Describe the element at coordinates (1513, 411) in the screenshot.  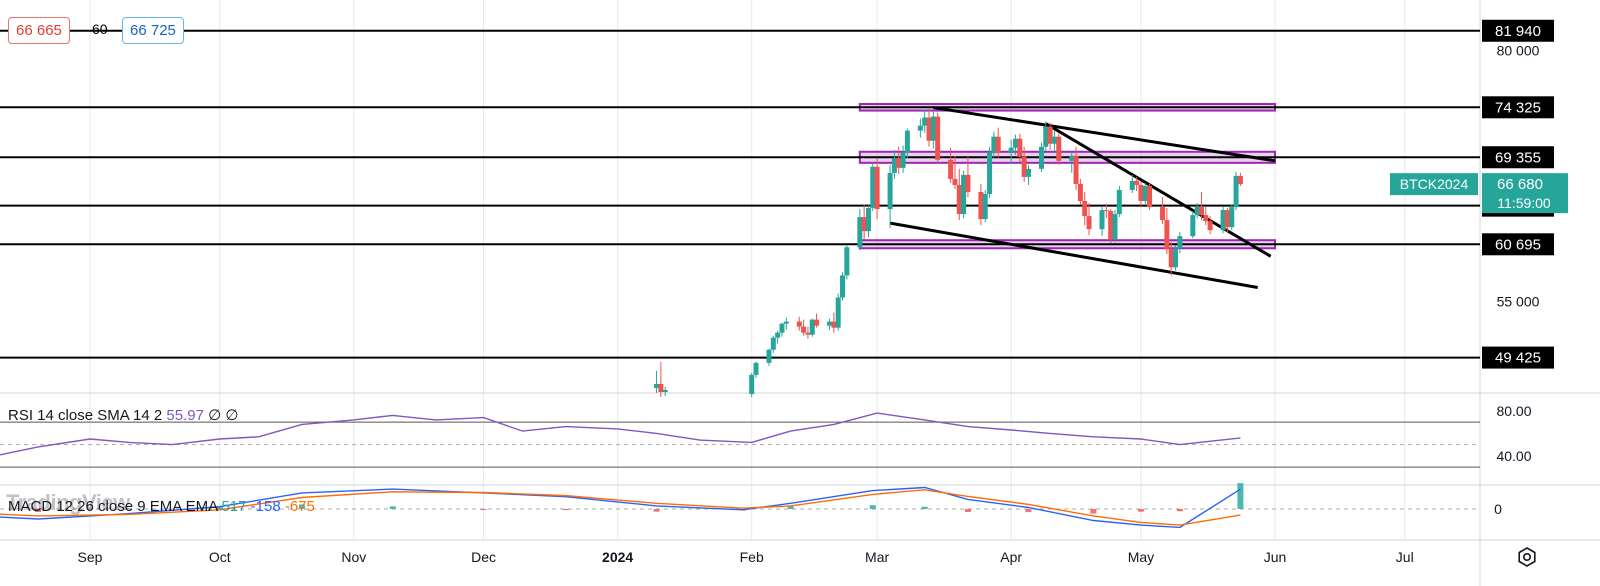
I see `rsi-axis-label: 80.00` at that location.